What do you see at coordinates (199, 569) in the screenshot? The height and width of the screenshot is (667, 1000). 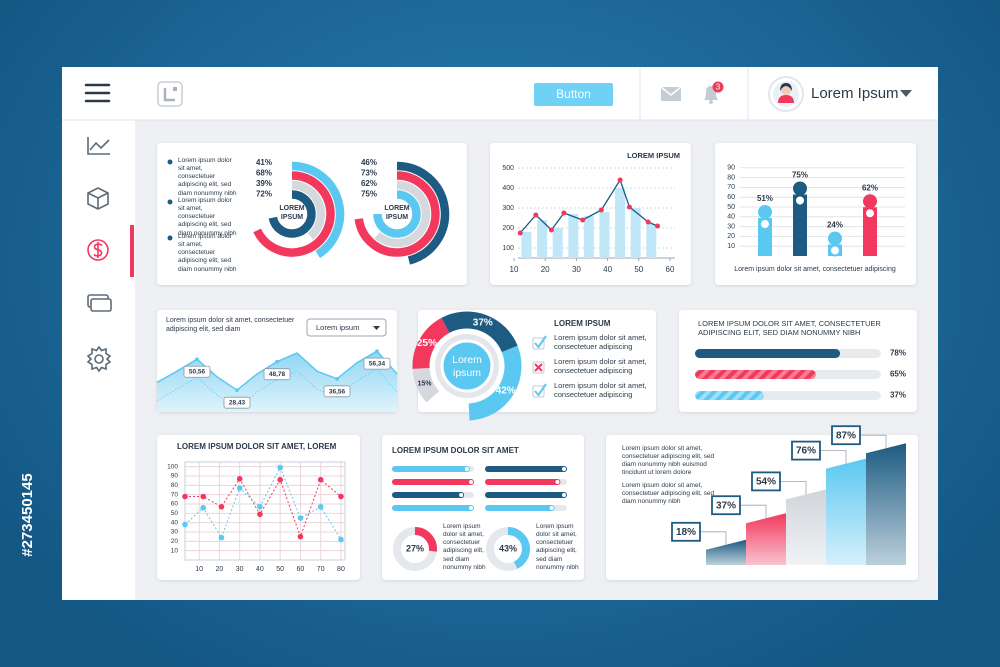 I see `x-tick-label: 10` at bounding box center [199, 569].